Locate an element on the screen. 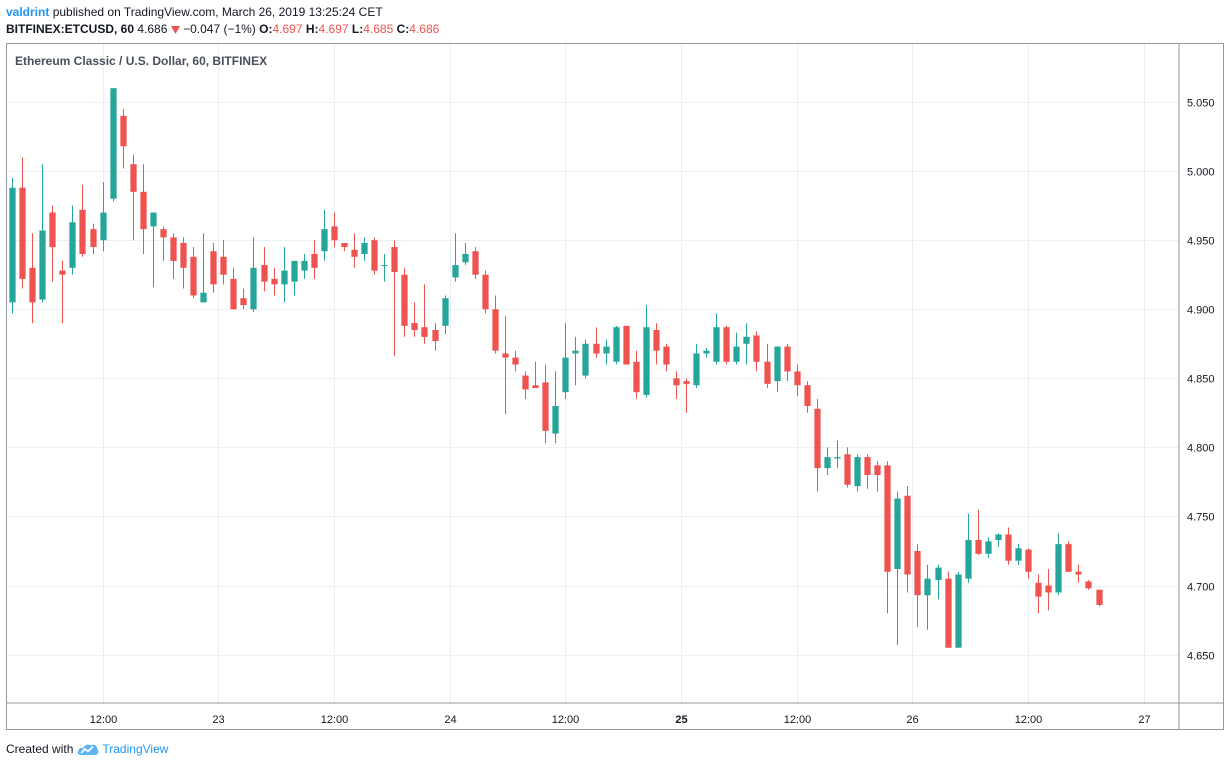 The width and height of the screenshot is (1231, 768). triangle-down-icon is located at coordinates (175, 30).